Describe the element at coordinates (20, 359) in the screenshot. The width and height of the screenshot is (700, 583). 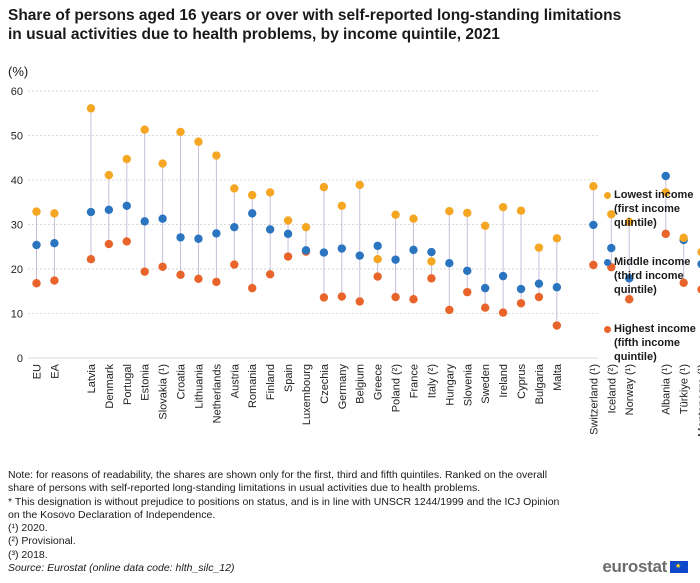
I see `y-tick-label: 0` at that location.